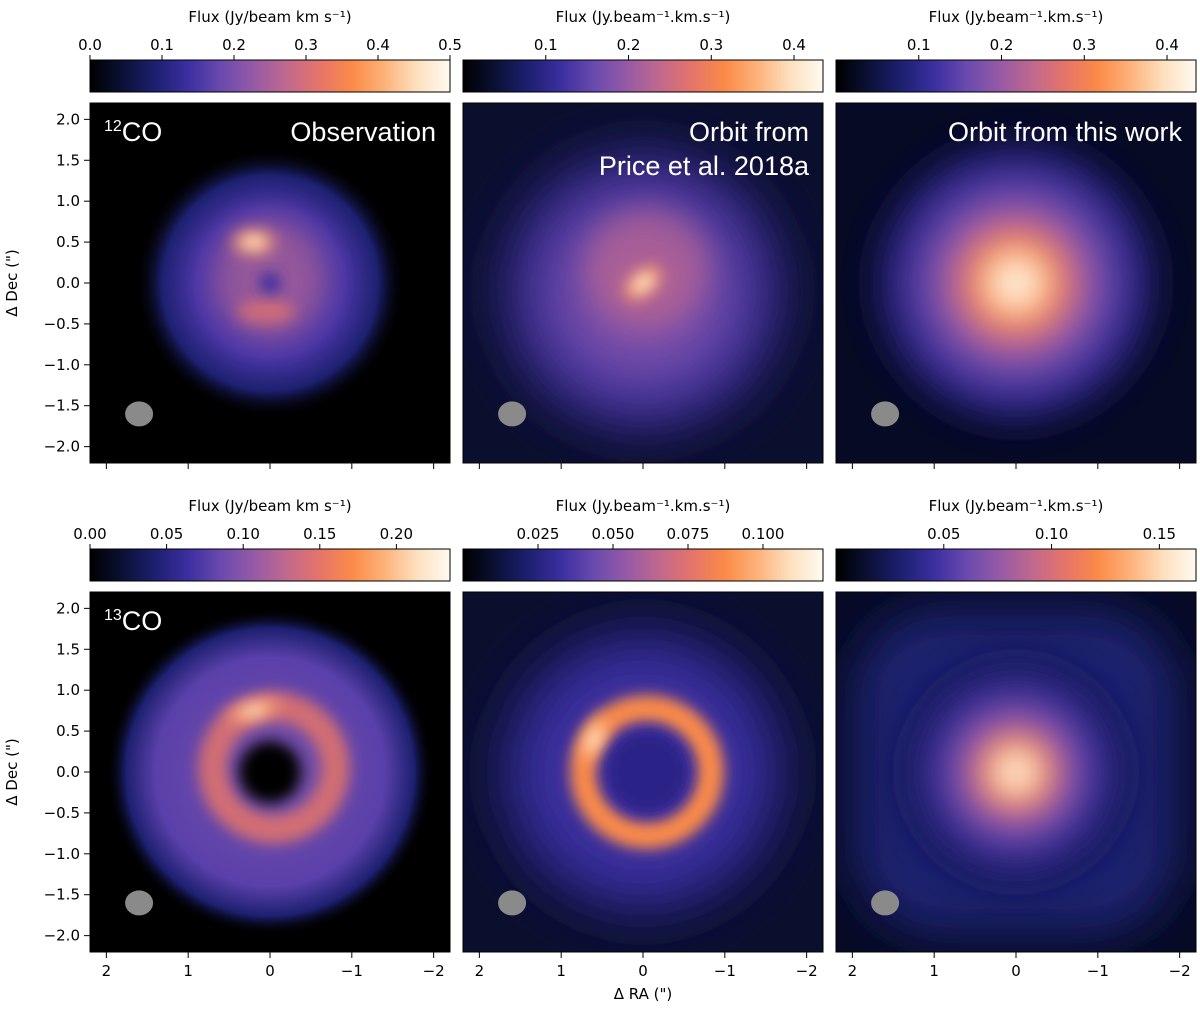 The height and width of the screenshot is (1012, 1200). Describe the element at coordinates (704, 166) in the screenshot. I see `panel-title-line: Price et al. 2018a` at that location.